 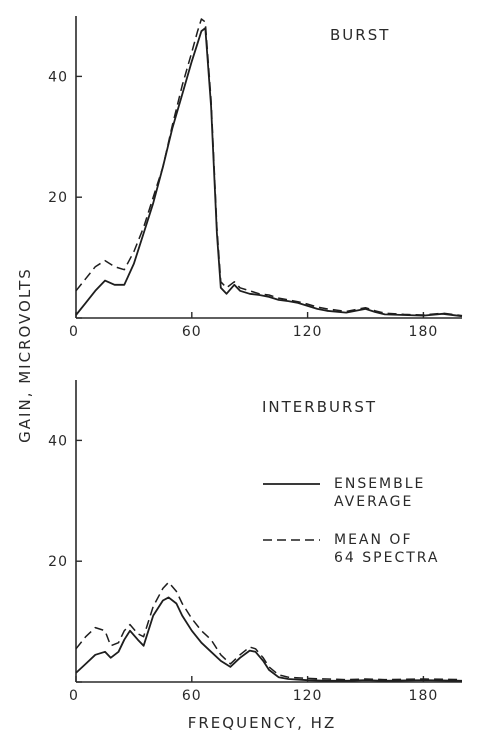 What do you see at coordinates (373, 502) in the screenshot?
I see `legend-solid-label-line2: AVERAGE` at bounding box center [373, 502].